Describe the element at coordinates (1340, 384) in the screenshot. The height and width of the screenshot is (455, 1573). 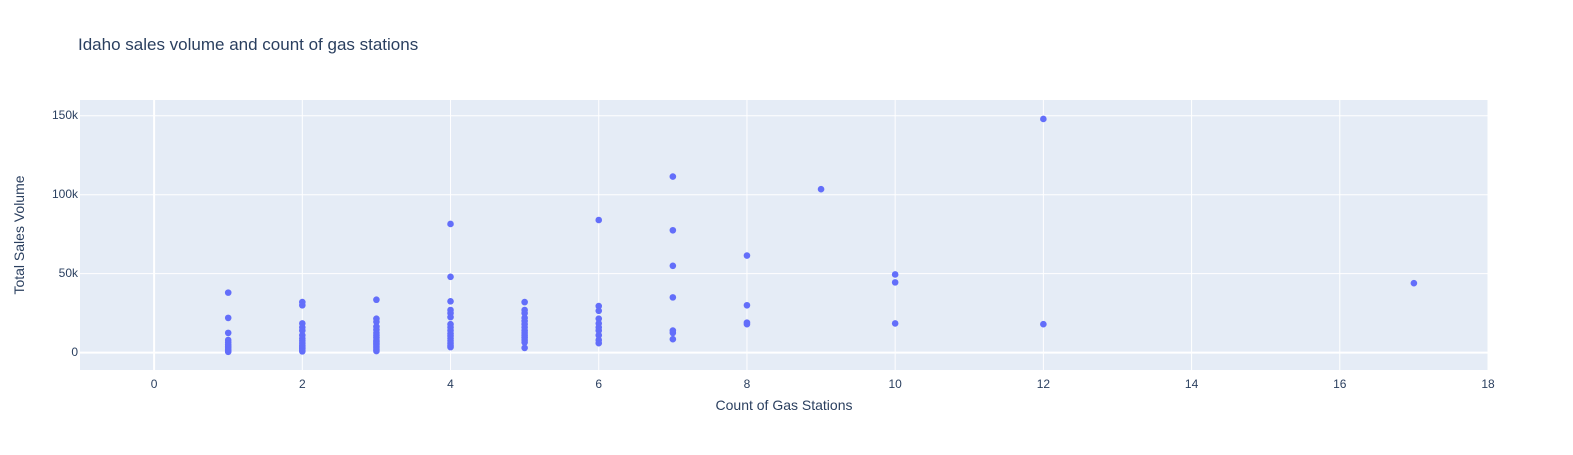
I see `x-tick-label: 16` at that location.